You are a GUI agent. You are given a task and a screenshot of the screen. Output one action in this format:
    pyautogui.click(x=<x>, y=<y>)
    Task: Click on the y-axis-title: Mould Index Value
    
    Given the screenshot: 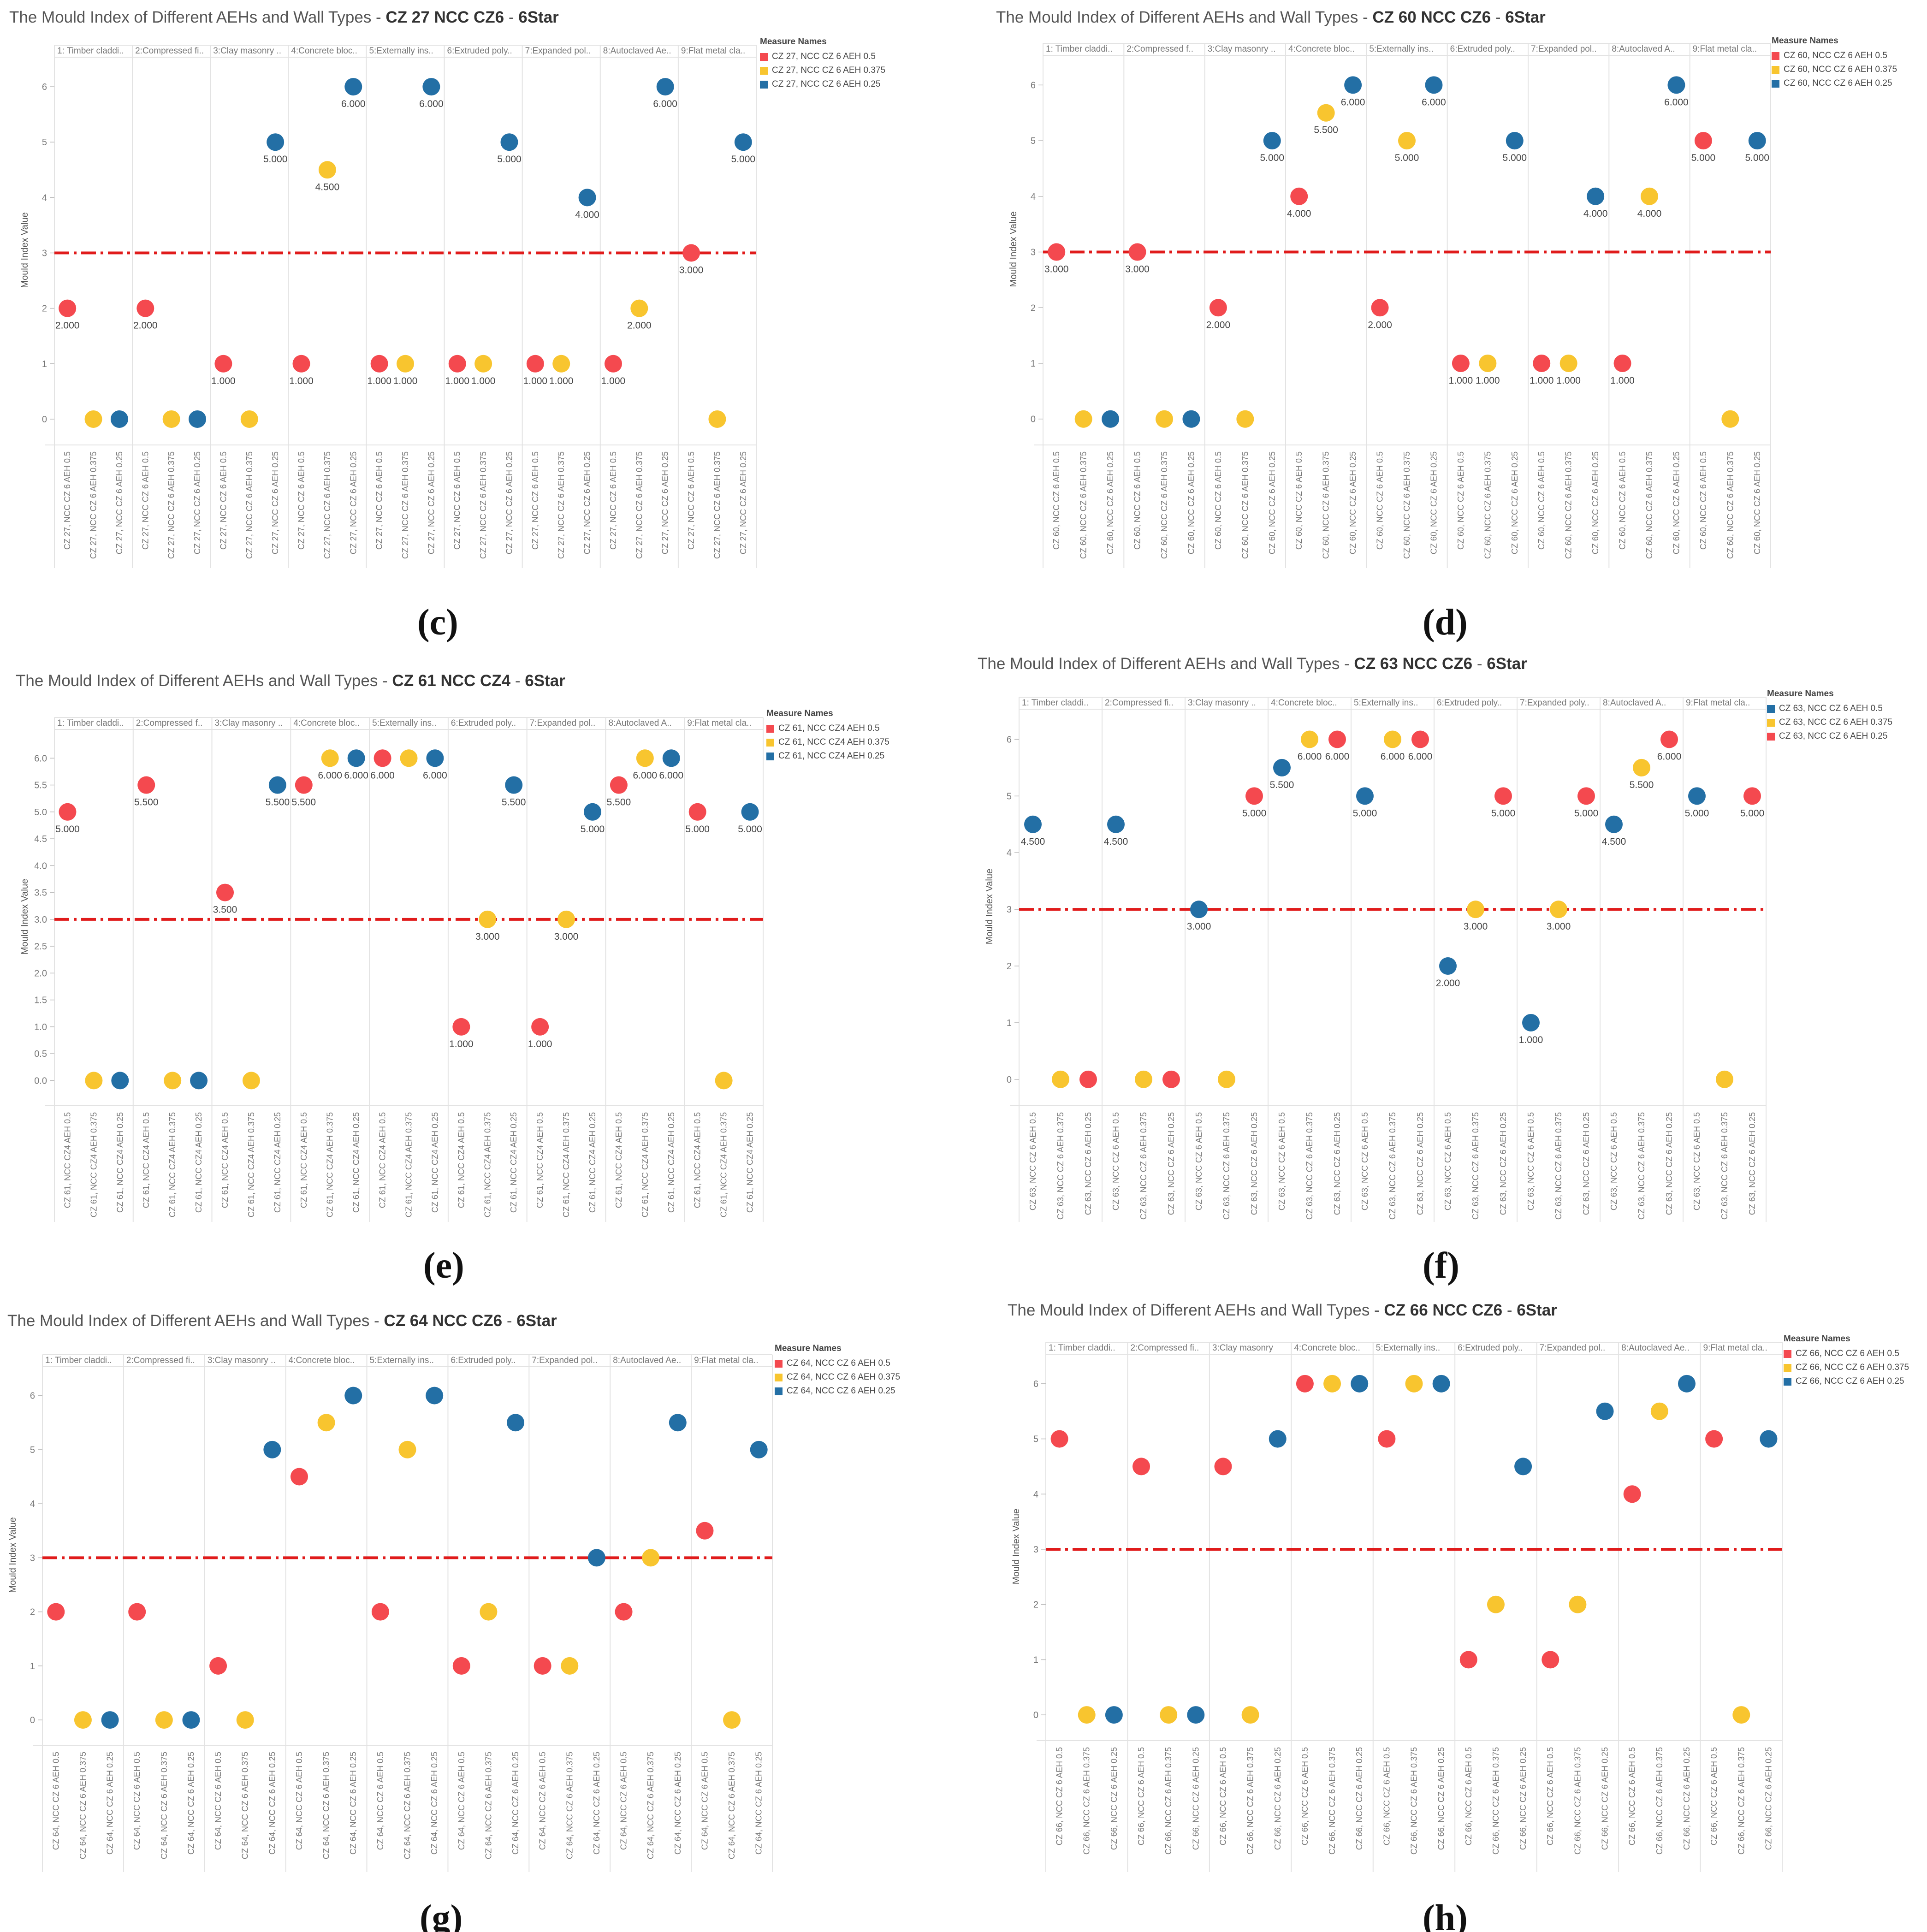 What is the action you would take?
    pyautogui.click(x=13, y=1555)
    